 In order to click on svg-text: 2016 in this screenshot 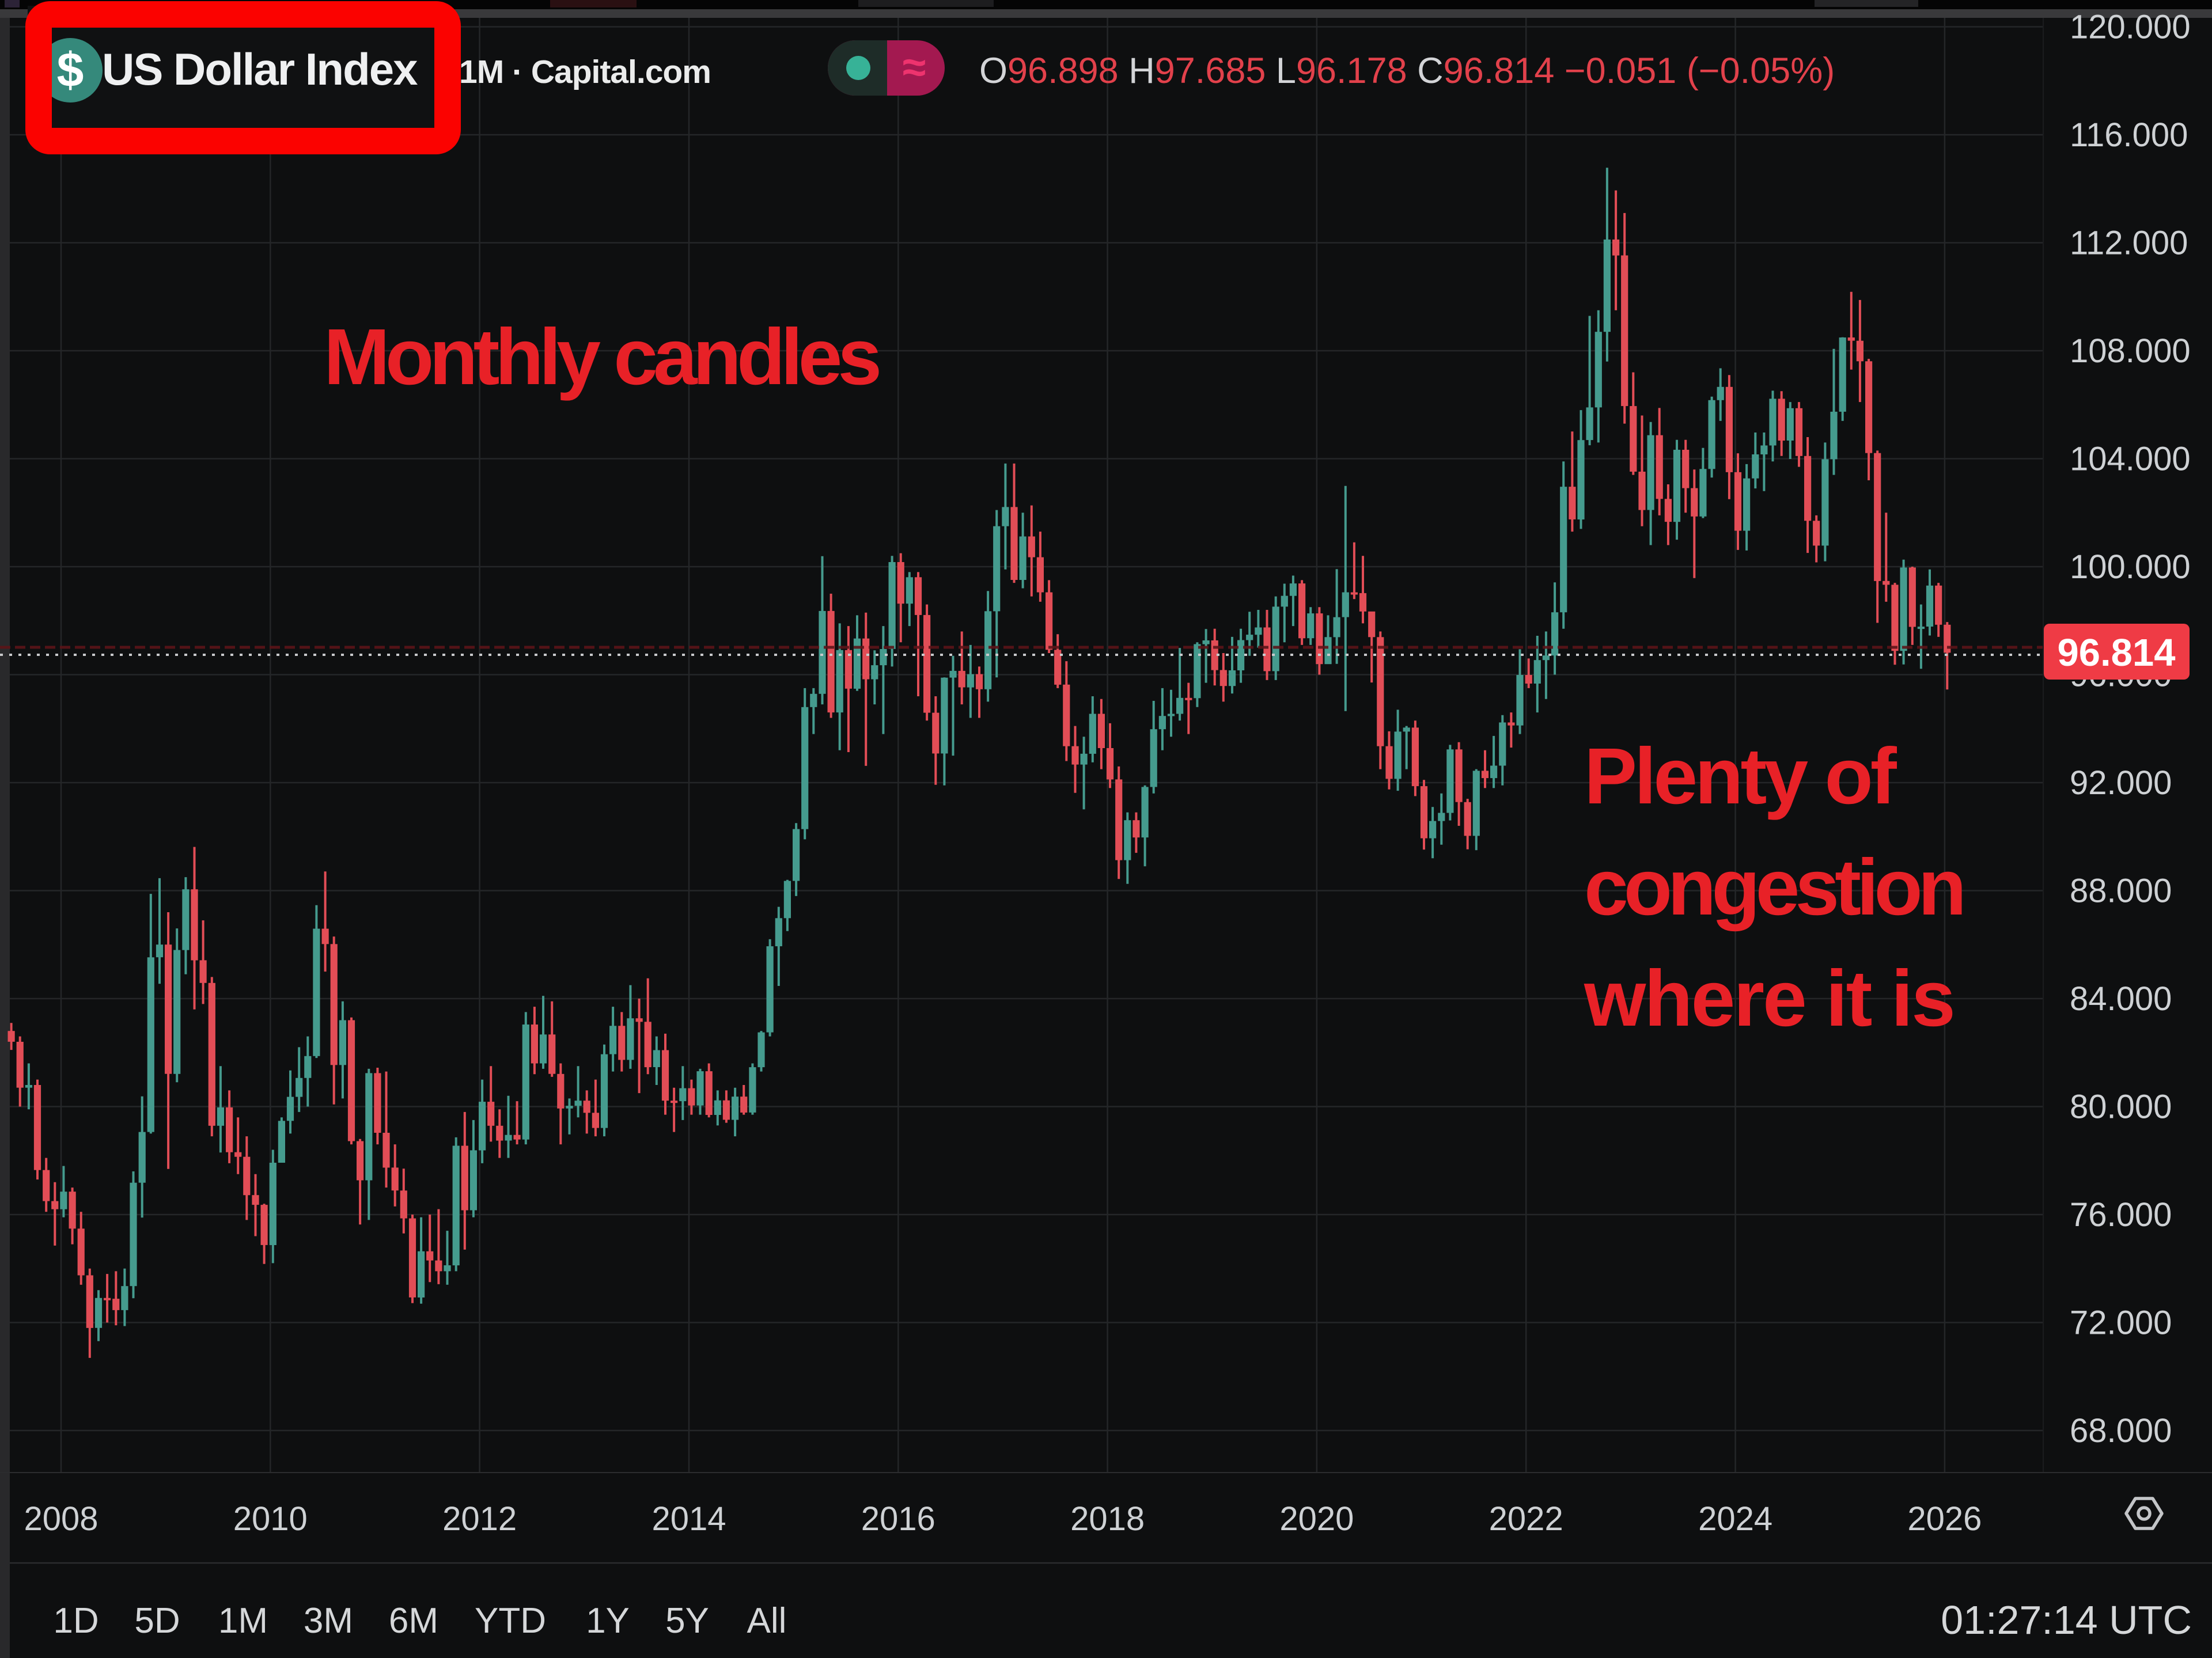, I will do `click(898, 1519)`.